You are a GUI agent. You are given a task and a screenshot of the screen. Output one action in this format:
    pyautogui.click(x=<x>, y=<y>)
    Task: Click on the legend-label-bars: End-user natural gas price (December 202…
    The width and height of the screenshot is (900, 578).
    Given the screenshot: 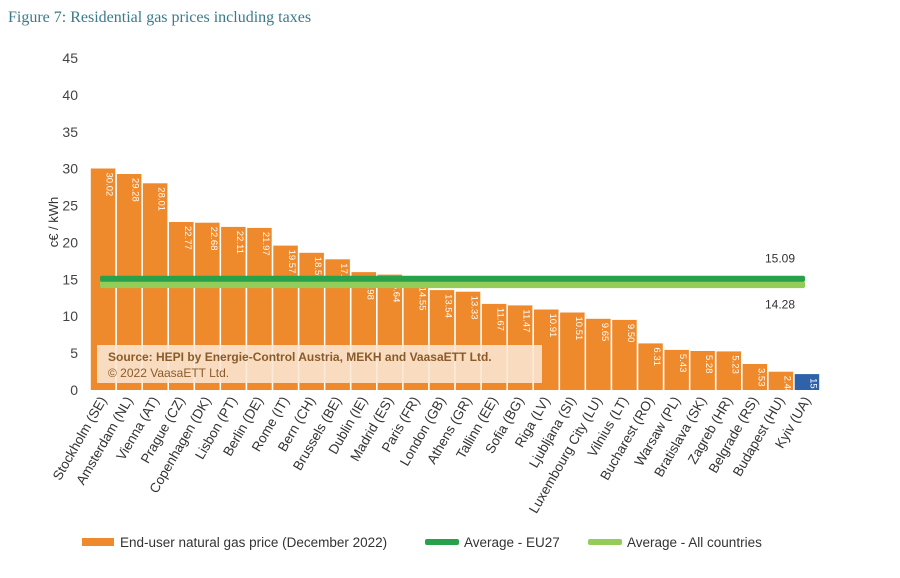 What is the action you would take?
    pyautogui.click(x=253, y=542)
    